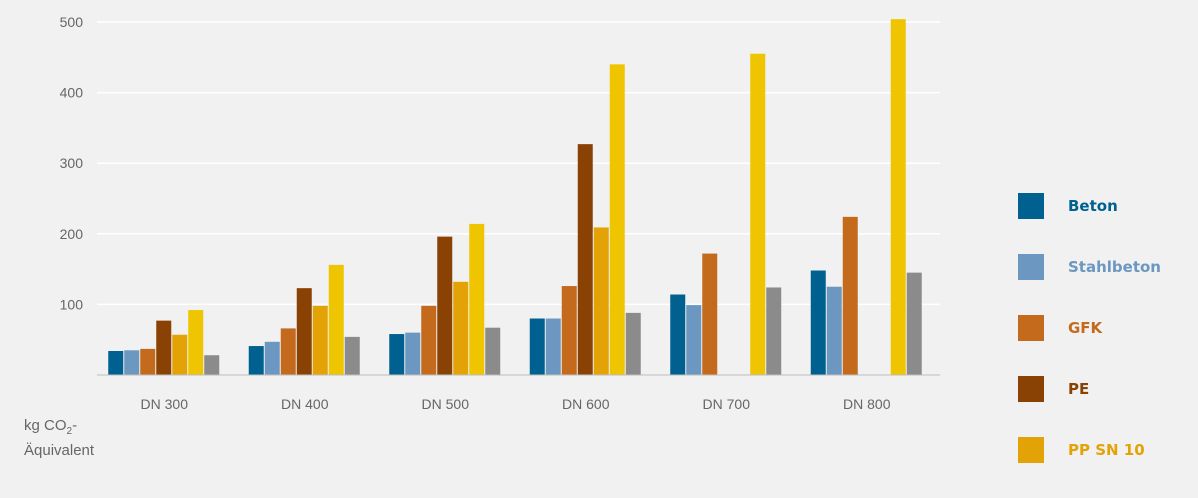  Describe the element at coordinates (1114, 267) in the screenshot. I see `legend-label: Stahlbeton` at that location.